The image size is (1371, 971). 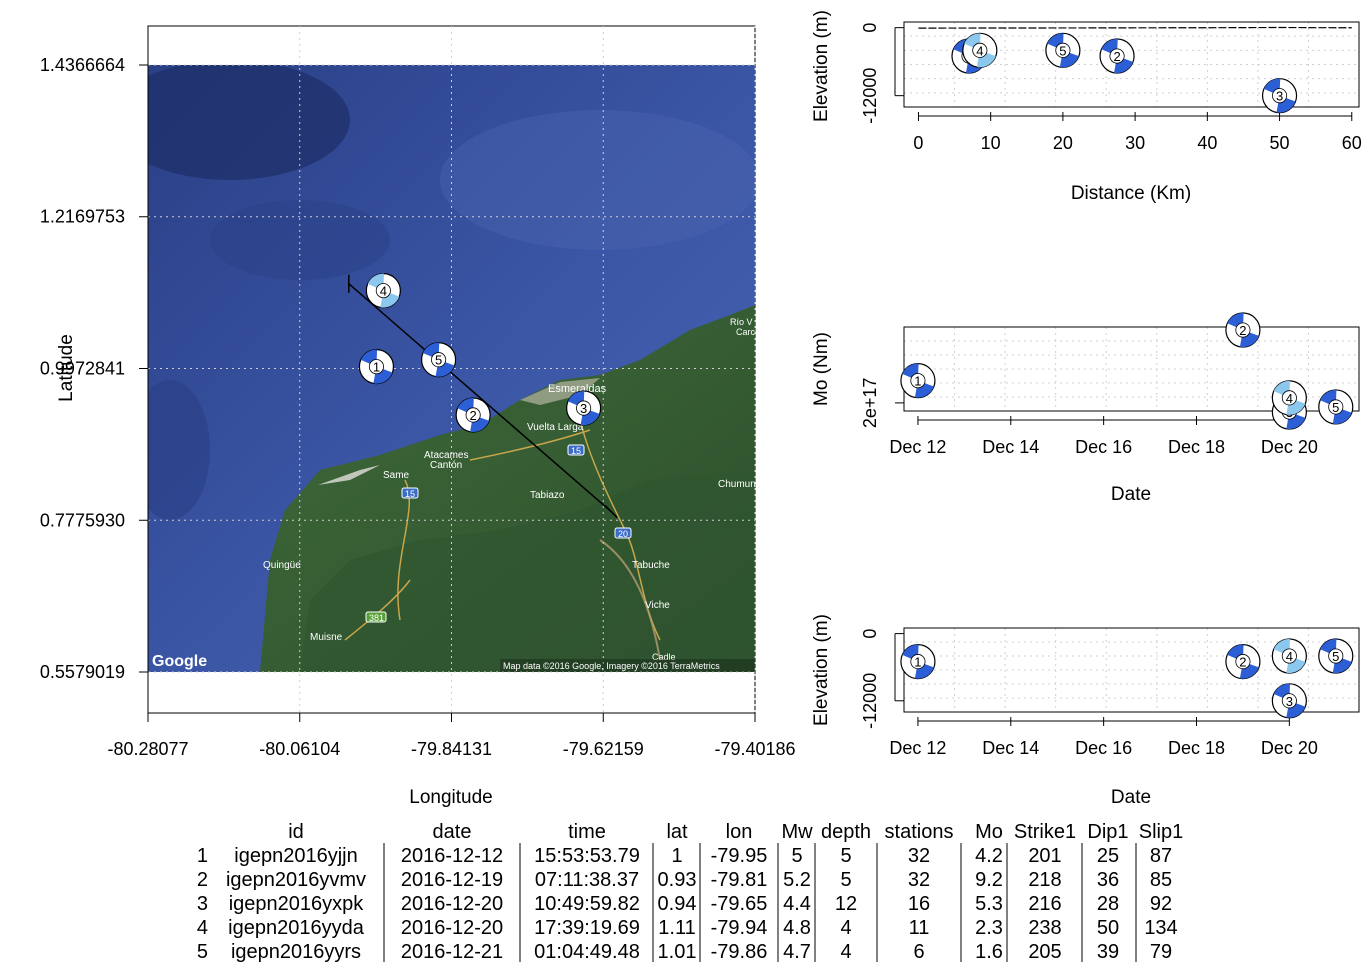 I want to click on table-cell: 6, so click(x=918, y=952).